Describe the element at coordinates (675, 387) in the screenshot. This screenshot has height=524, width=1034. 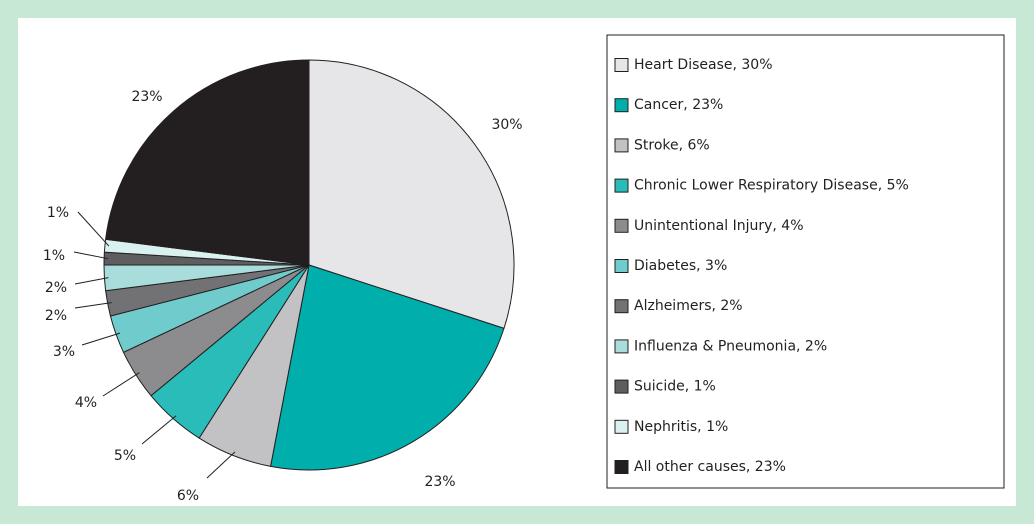
I see `legend-label: Suicide, 1%` at that location.